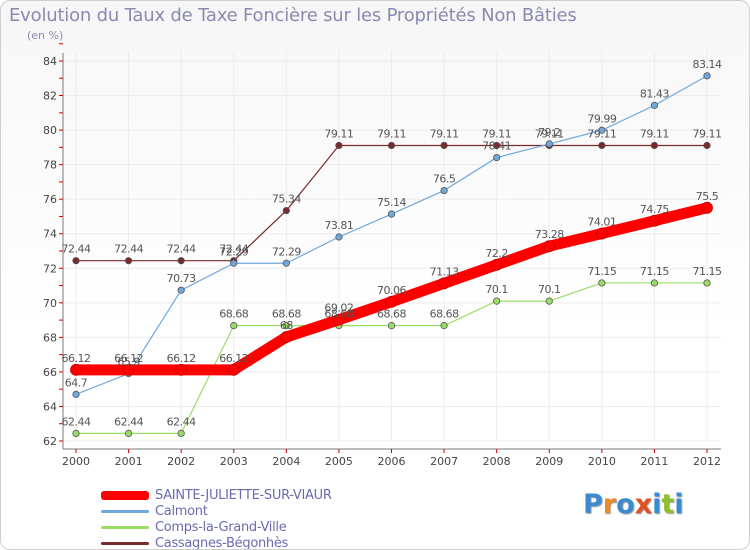 The image size is (750, 550). I want to click on legend-label: Cassagnes-Bégonhès, so click(222, 542).